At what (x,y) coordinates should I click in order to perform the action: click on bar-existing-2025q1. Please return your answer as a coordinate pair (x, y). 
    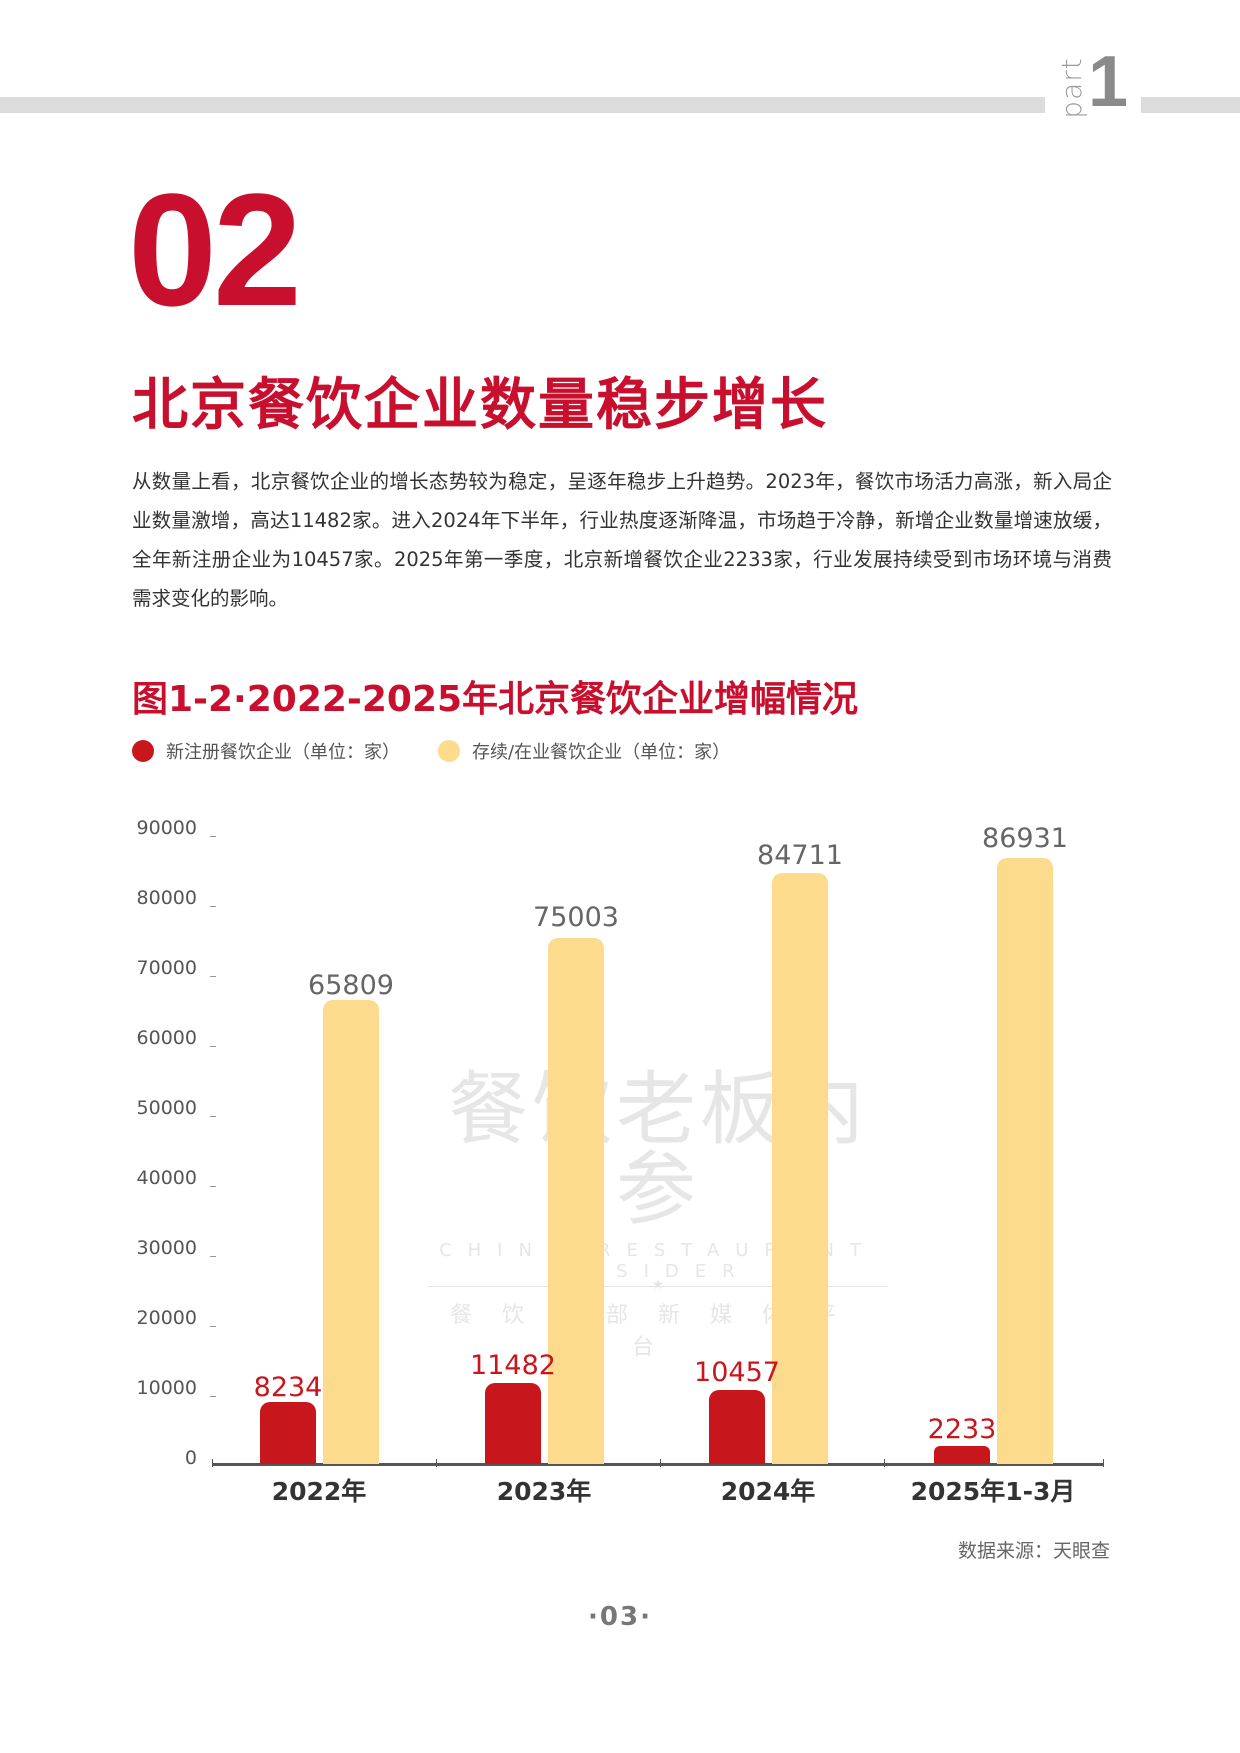
    Looking at the image, I should click on (1025, 1161).